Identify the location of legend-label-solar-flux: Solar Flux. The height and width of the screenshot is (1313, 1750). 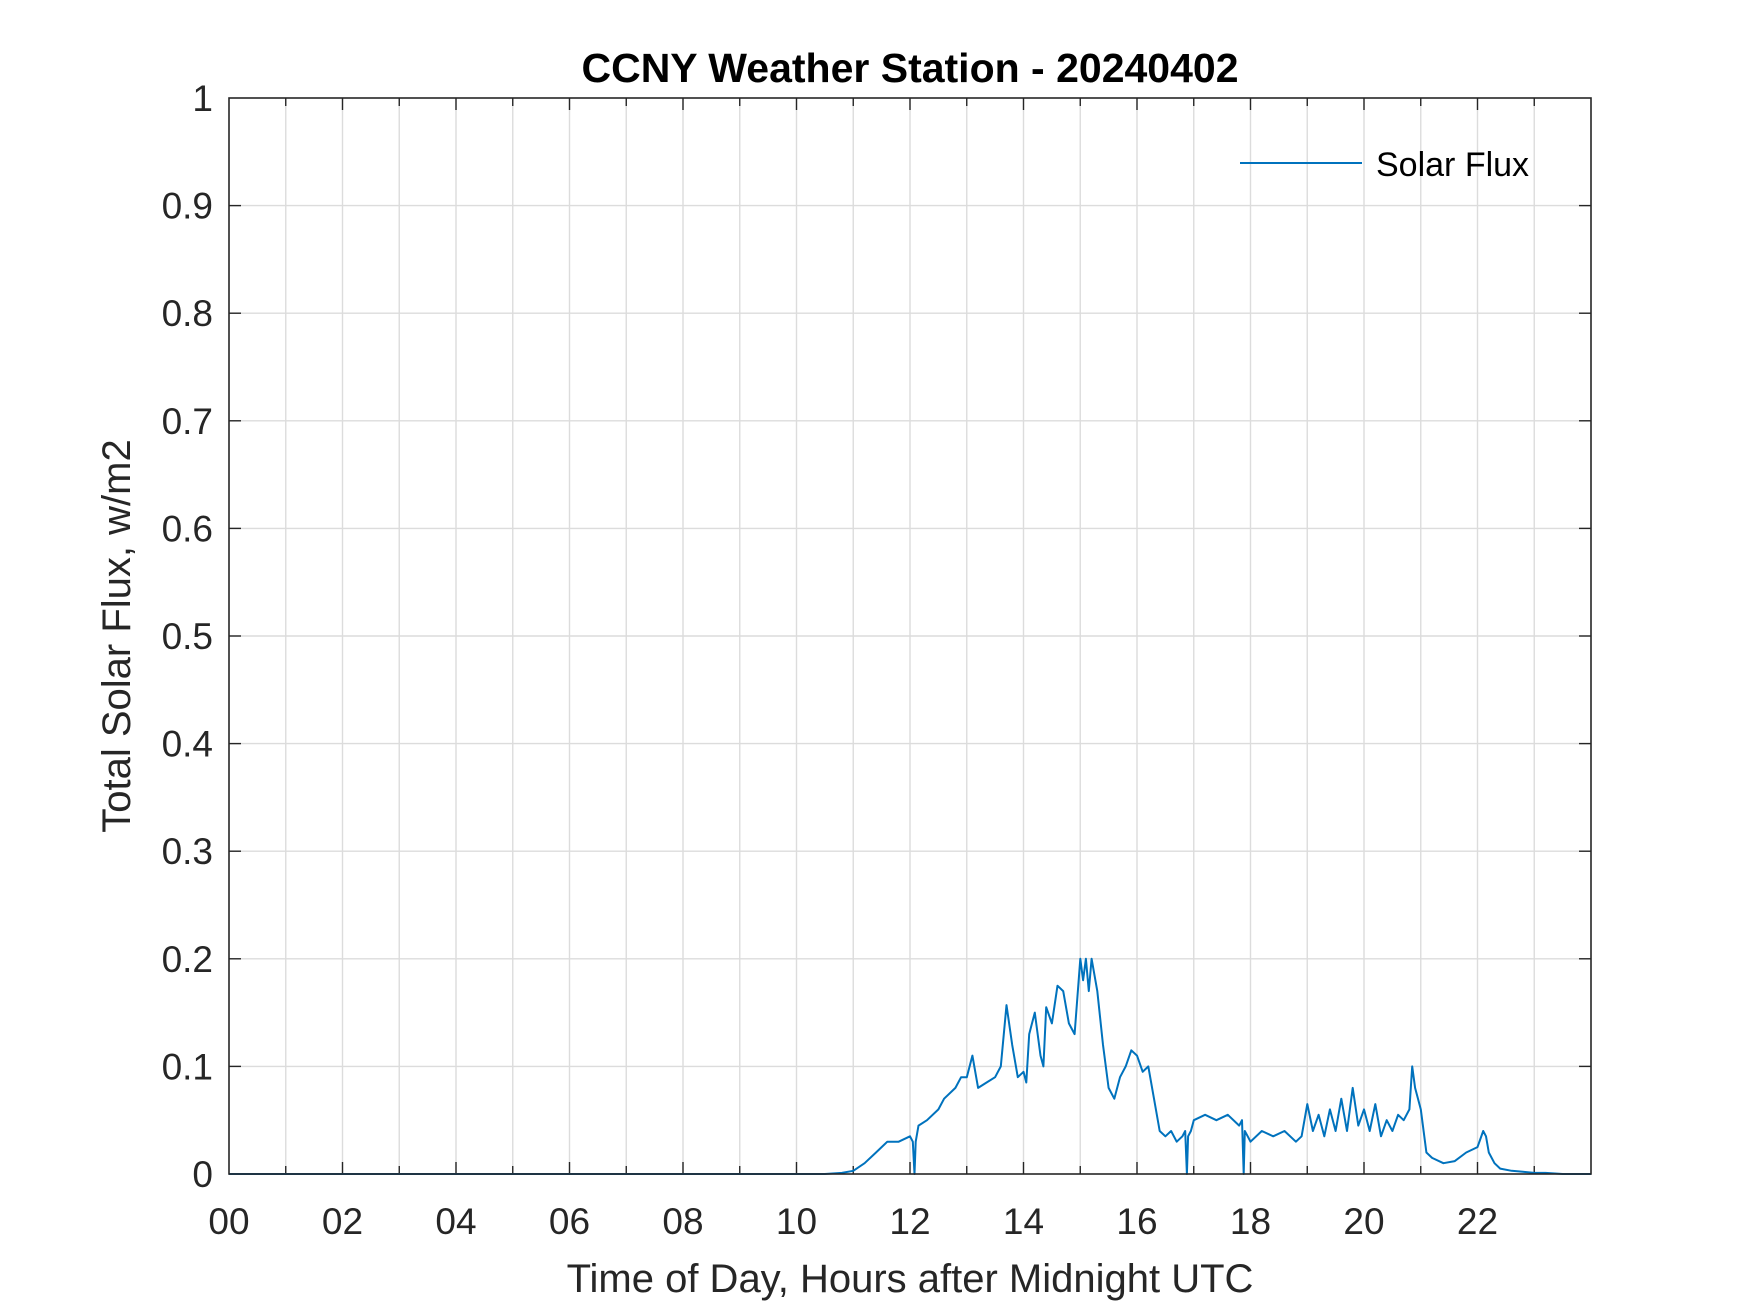
(1452, 165).